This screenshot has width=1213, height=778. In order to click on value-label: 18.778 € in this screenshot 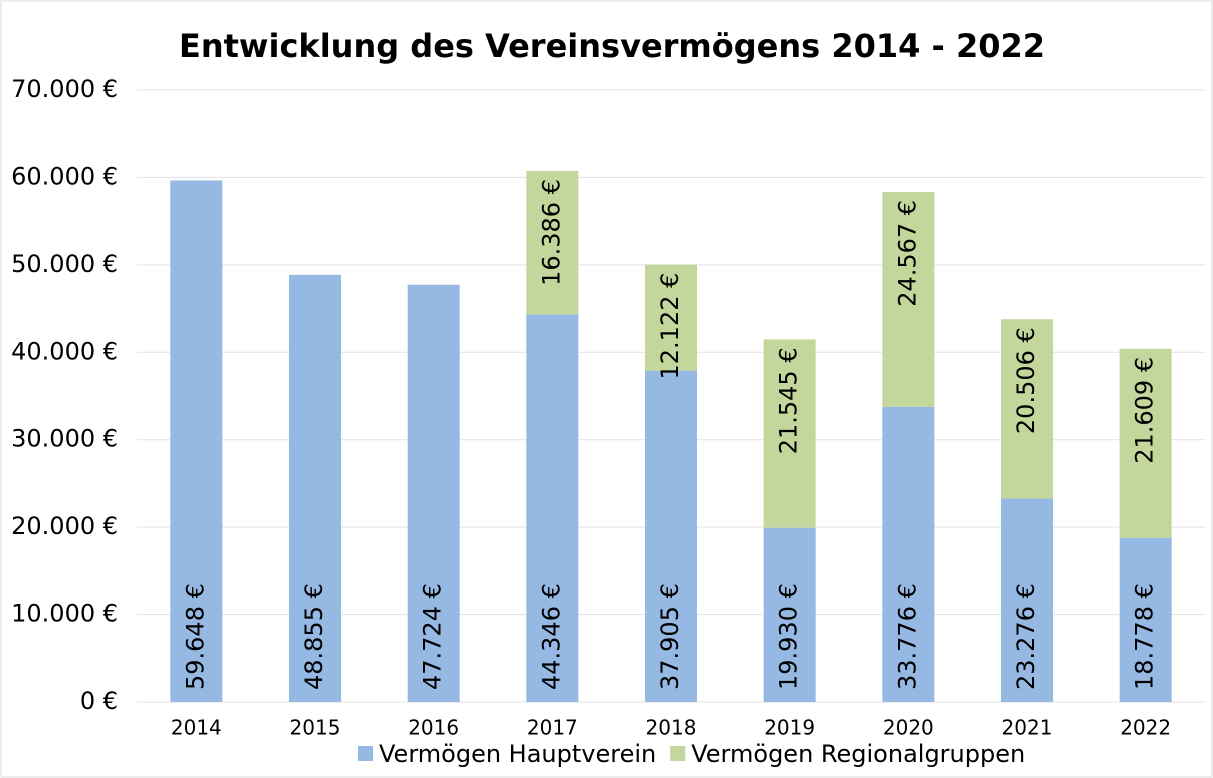, I will do `click(1145, 636)`.